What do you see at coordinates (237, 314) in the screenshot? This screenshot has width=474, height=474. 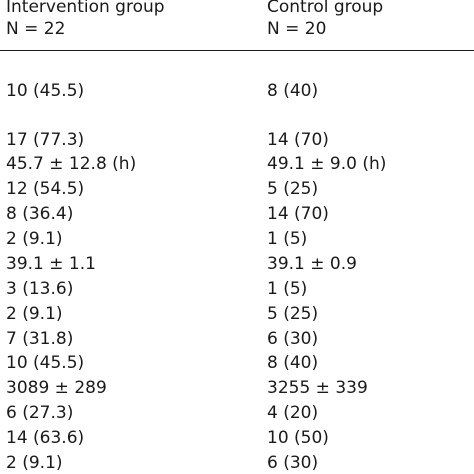 I see `table-row: 2 (9.1) 5 (25)` at bounding box center [237, 314].